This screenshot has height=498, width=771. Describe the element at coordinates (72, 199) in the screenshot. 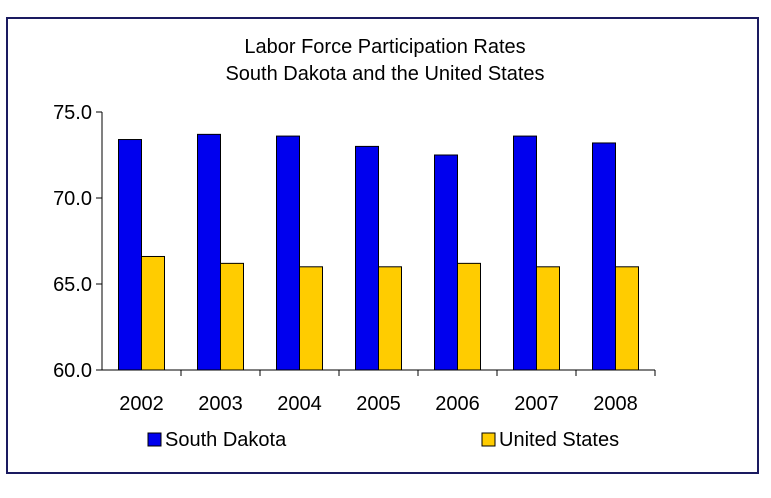

I see `y-tick-label: 70.0` at that location.